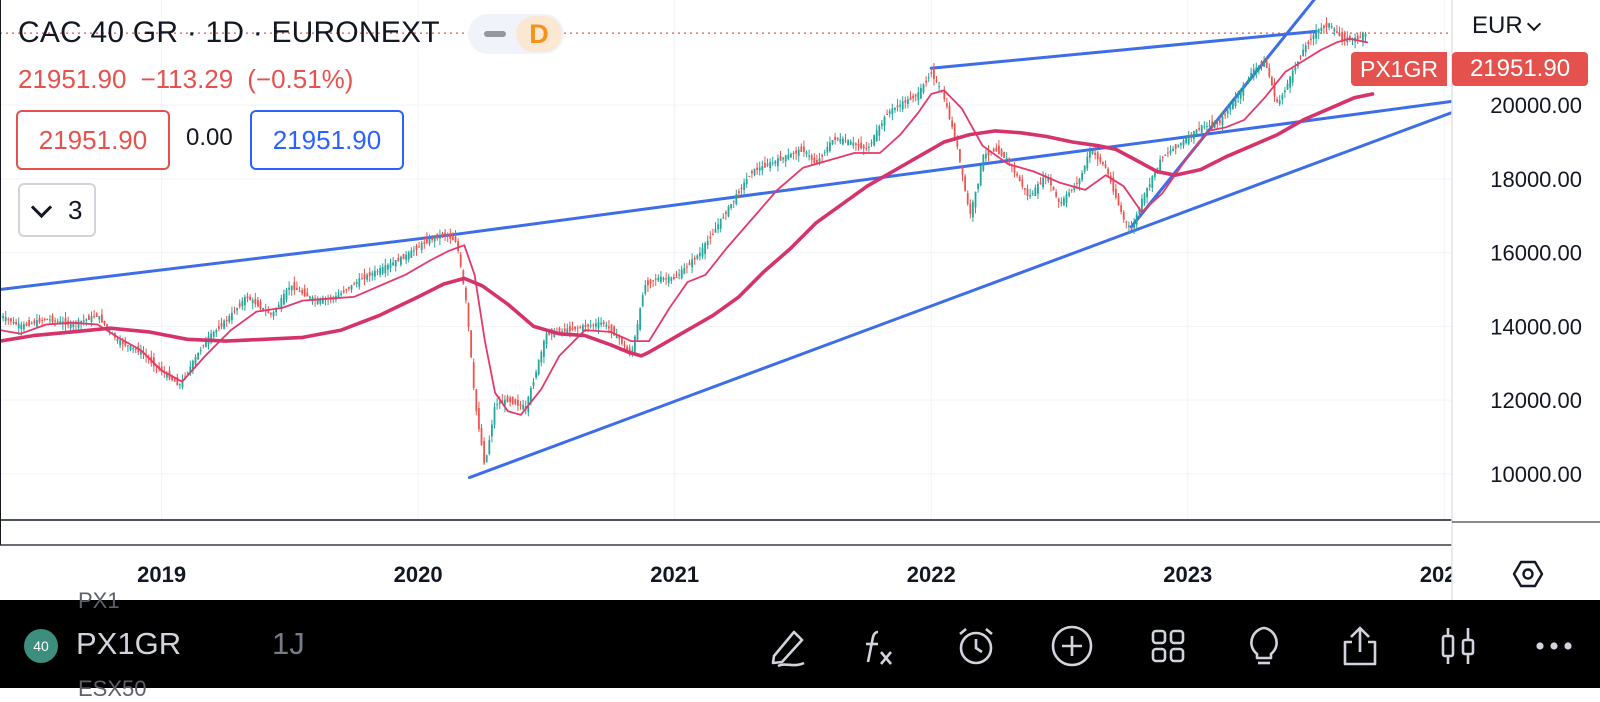 Image resolution: width=1600 pixels, height=702 pixels. What do you see at coordinates (976, 646) in the screenshot?
I see `alert-button` at bounding box center [976, 646].